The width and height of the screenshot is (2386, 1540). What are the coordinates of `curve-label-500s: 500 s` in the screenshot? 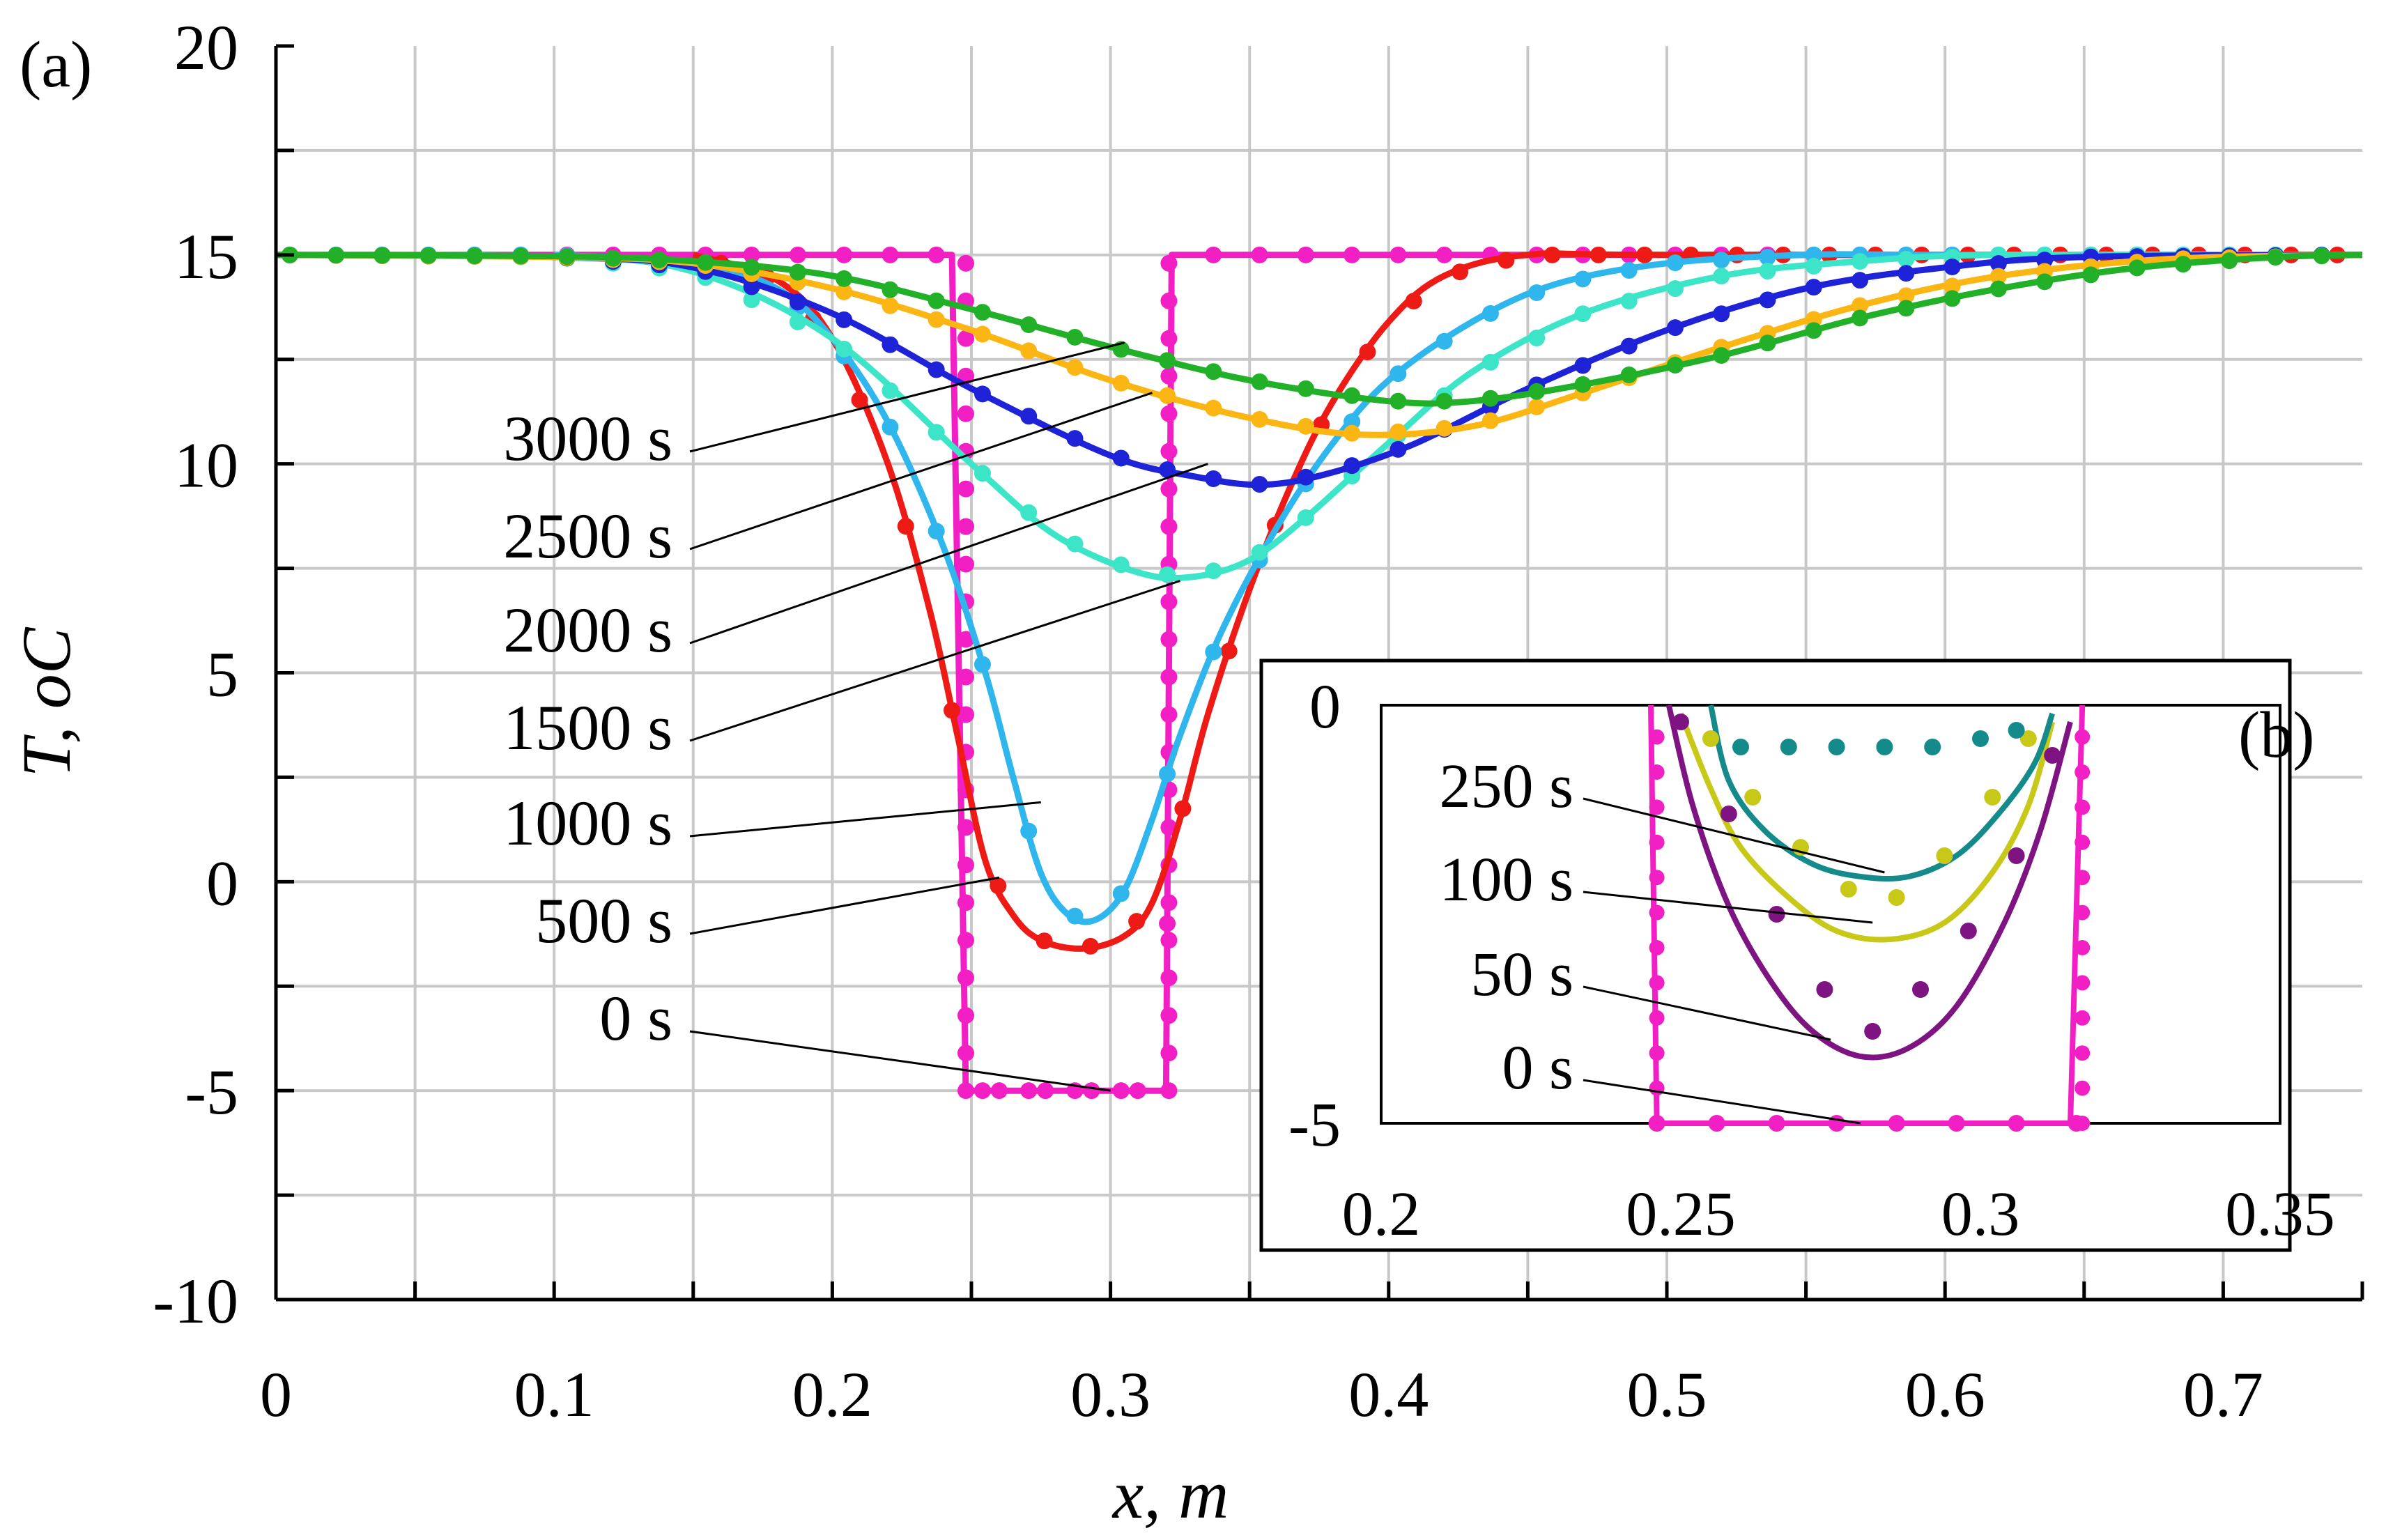 It's located at (603, 920).